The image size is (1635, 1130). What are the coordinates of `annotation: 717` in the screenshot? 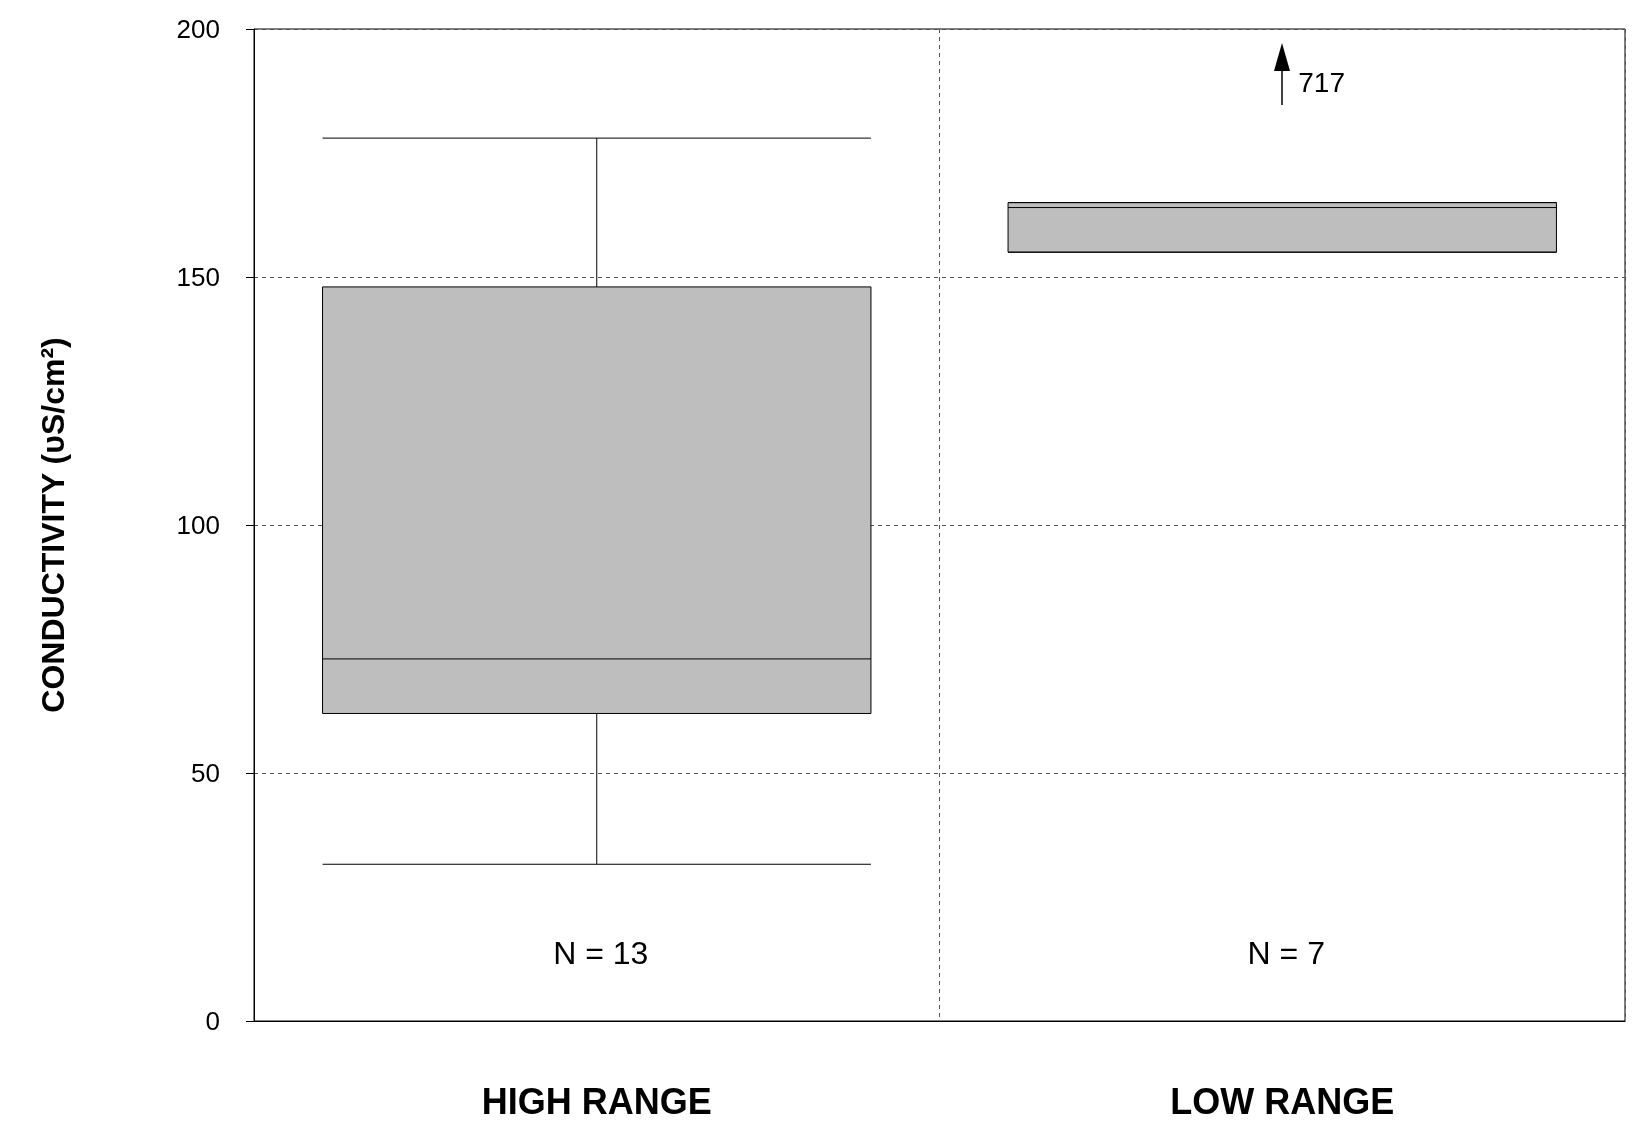 It's located at (1321, 82).